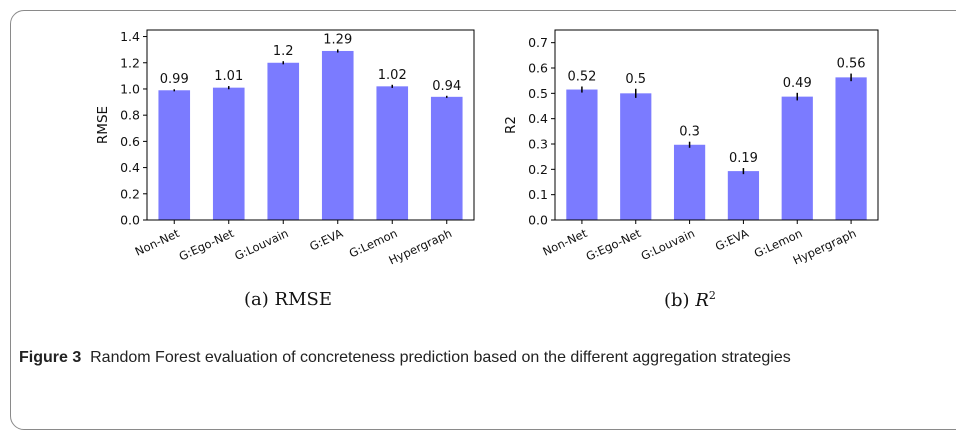 The image size is (956, 430). What do you see at coordinates (130, 88) in the screenshot?
I see `y-tick-label: 1.0` at bounding box center [130, 88].